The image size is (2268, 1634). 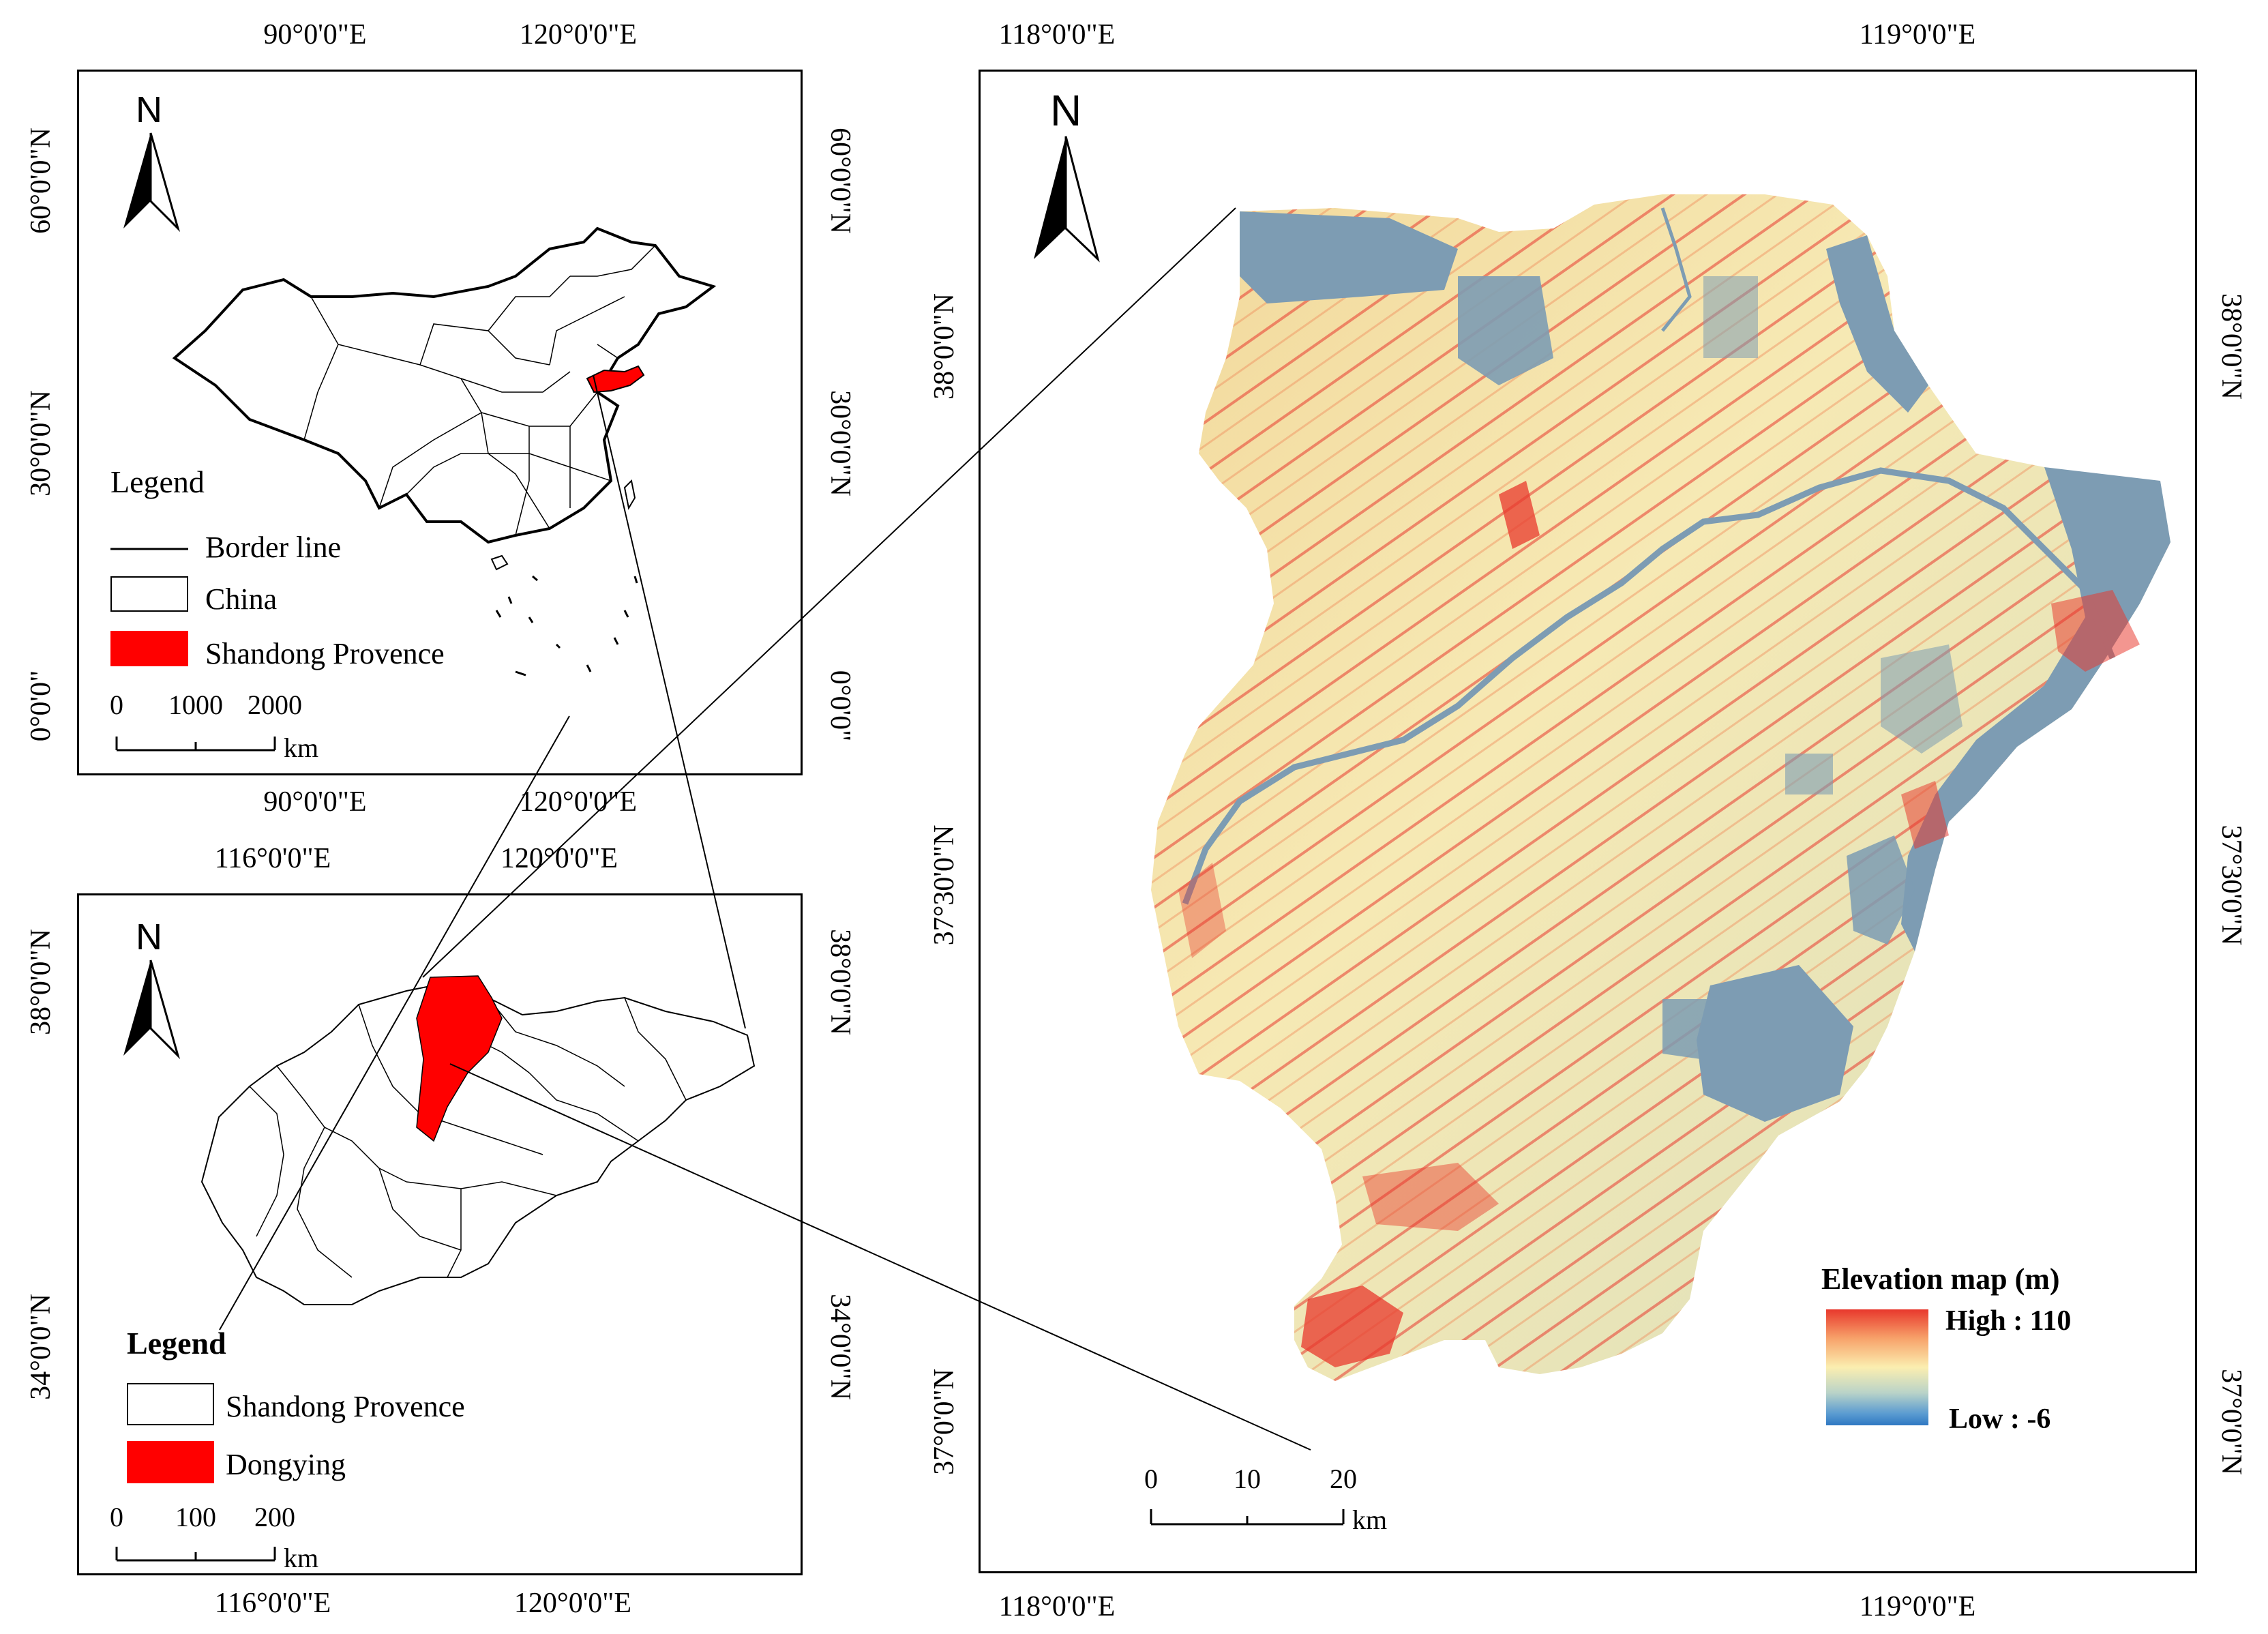 I want to click on legend-item-shandong: Shandong Provence, so click(x=325, y=653).